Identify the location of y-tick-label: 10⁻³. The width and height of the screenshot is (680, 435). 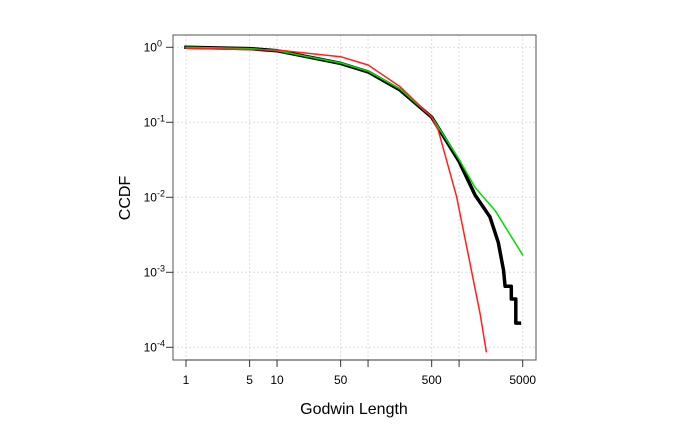
(154, 271).